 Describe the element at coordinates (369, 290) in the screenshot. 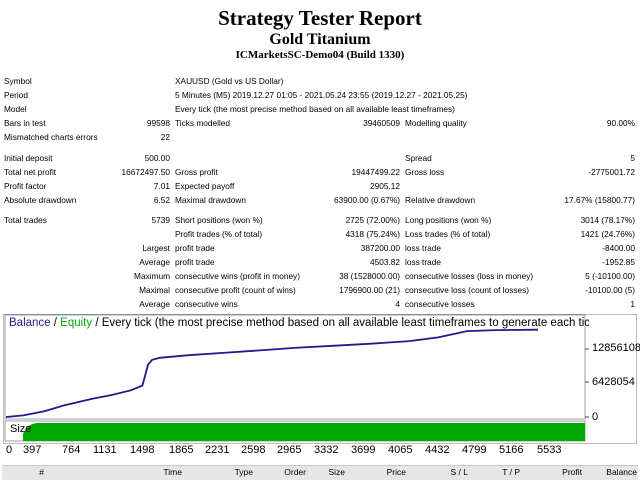

I see `summary-cell-c4: 1796900.00 (21)` at that location.